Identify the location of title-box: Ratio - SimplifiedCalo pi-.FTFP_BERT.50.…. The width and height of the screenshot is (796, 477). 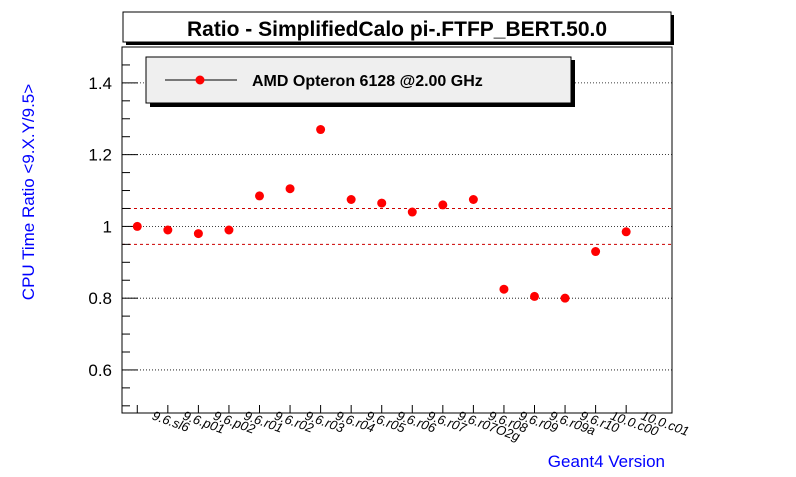
(398, 28).